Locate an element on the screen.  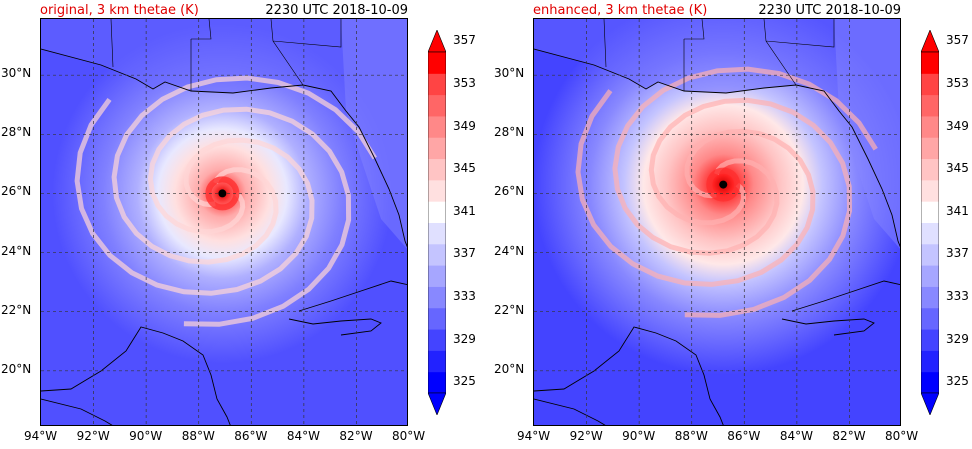
y-tick-label: 30°N is located at coordinates (509, 73).